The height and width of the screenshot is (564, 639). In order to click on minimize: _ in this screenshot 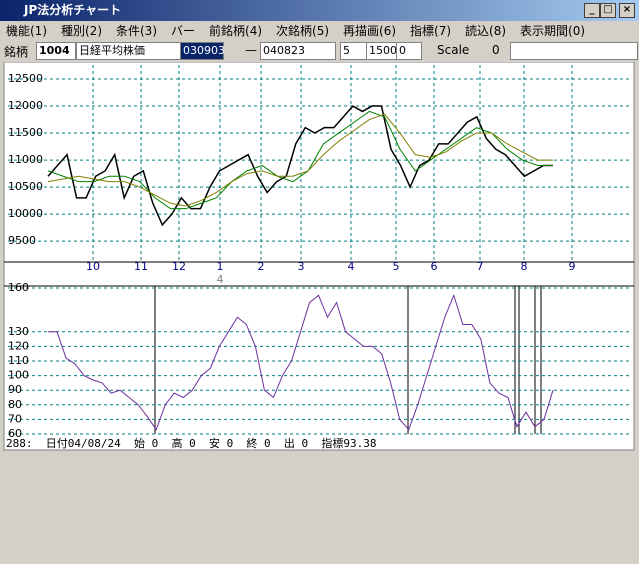, I will do `click(592, 10)`.